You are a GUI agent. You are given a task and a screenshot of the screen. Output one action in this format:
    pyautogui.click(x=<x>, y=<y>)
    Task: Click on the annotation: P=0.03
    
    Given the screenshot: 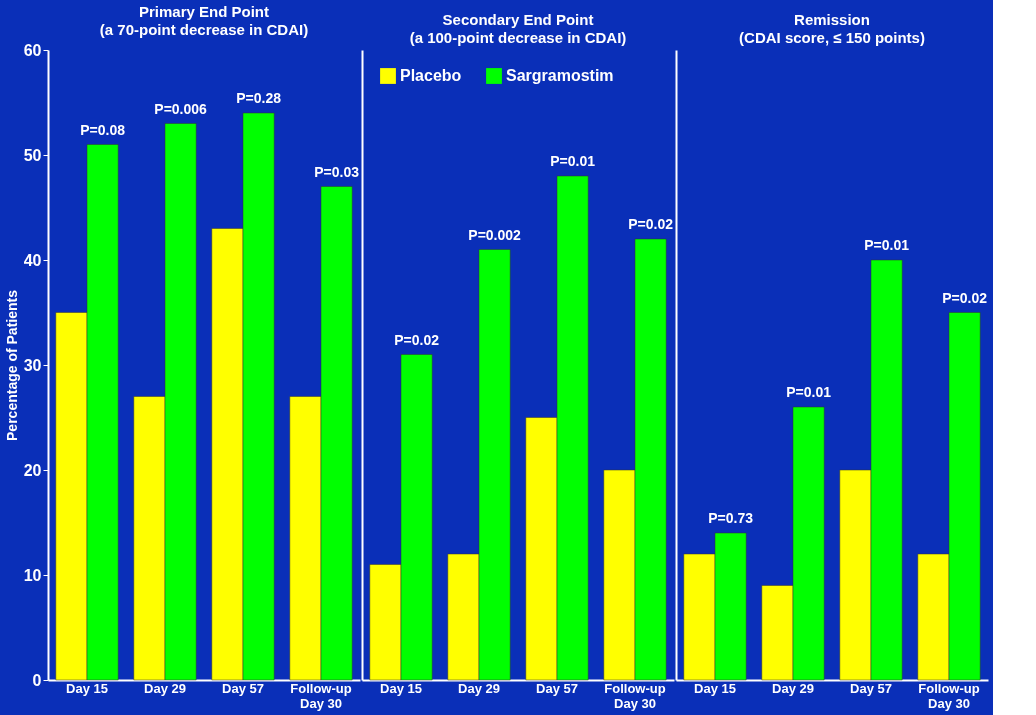 What is the action you would take?
    pyautogui.click(x=337, y=171)
    